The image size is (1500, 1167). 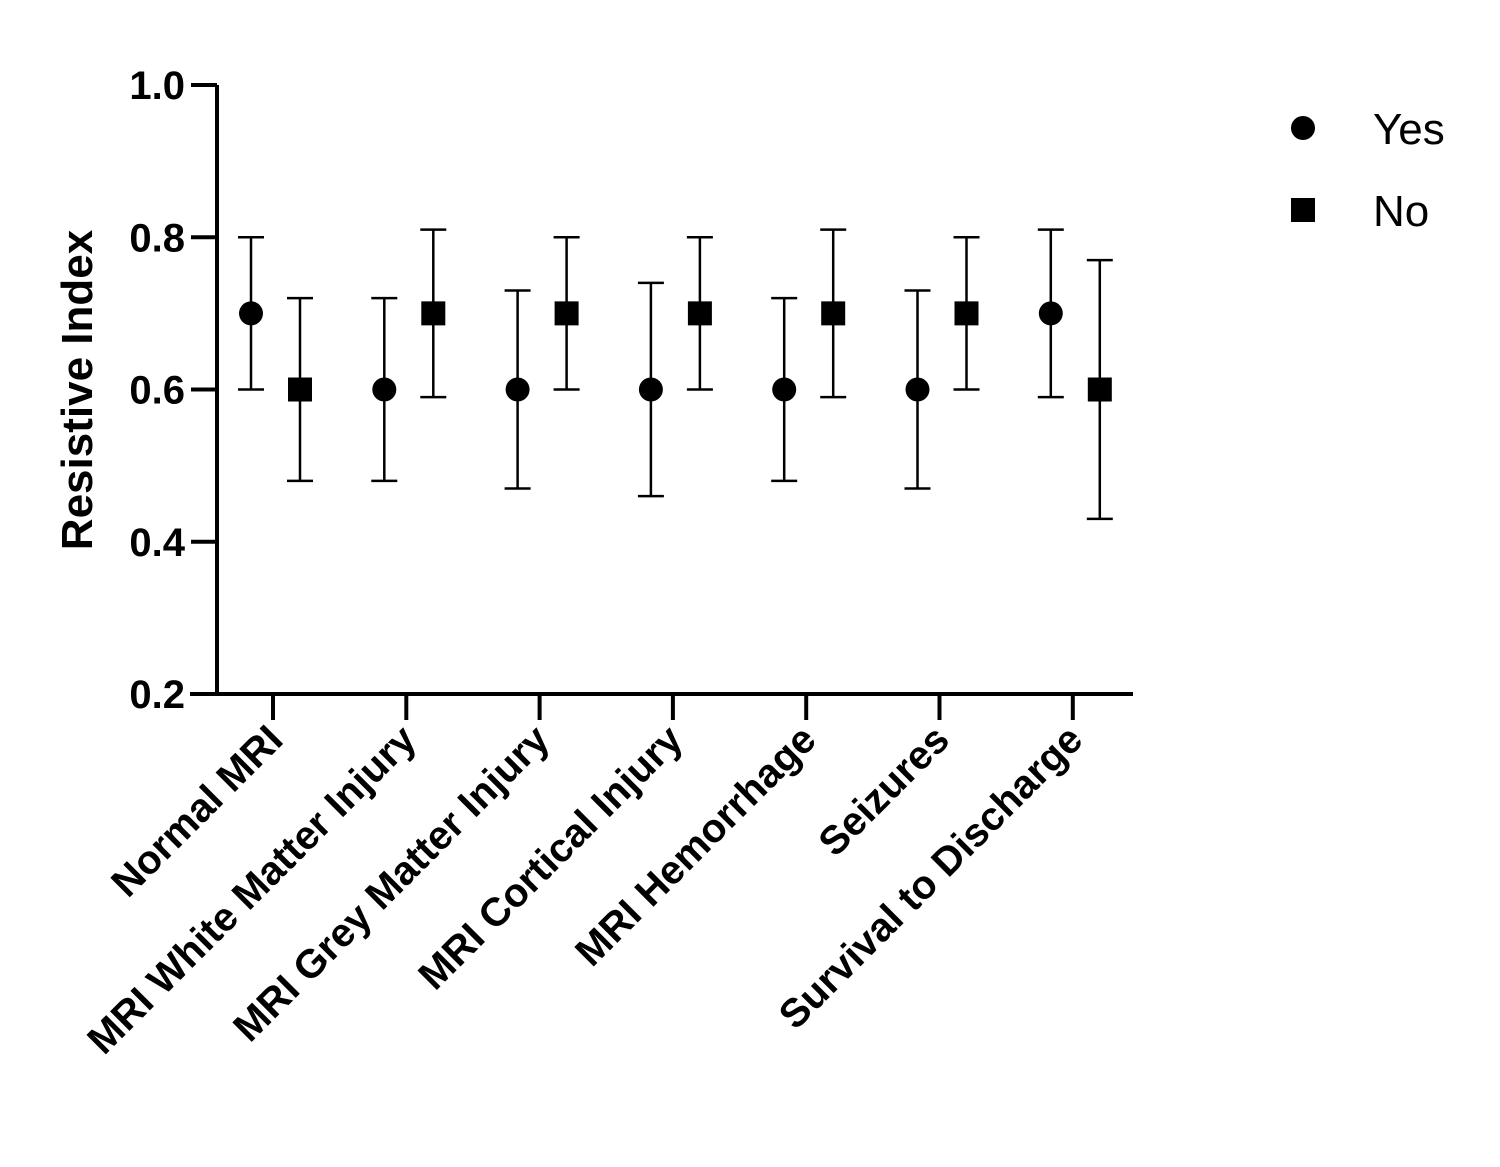 What do you see at coordinates (77, 389) in the screenshot?
I see `y-axis-label: Resistive Index` at bounding box center [77, 389].